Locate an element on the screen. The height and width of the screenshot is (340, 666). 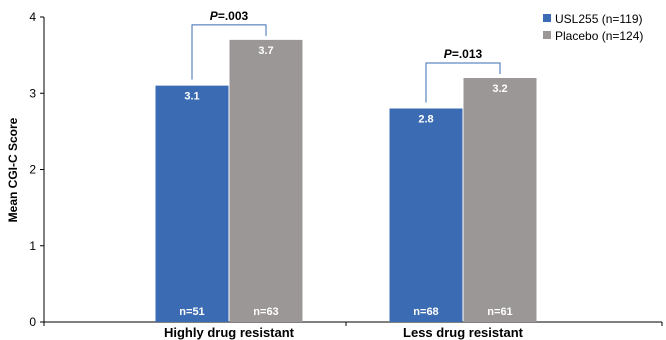
bar-n-label: n=61 is located at coordinates (499, 312).